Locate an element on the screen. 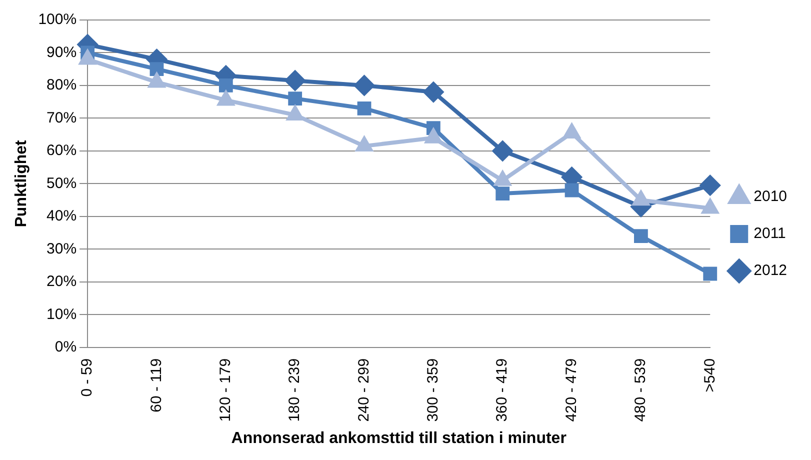  x-tick-label: 120 - 179 is located at coordinates (225, 390).